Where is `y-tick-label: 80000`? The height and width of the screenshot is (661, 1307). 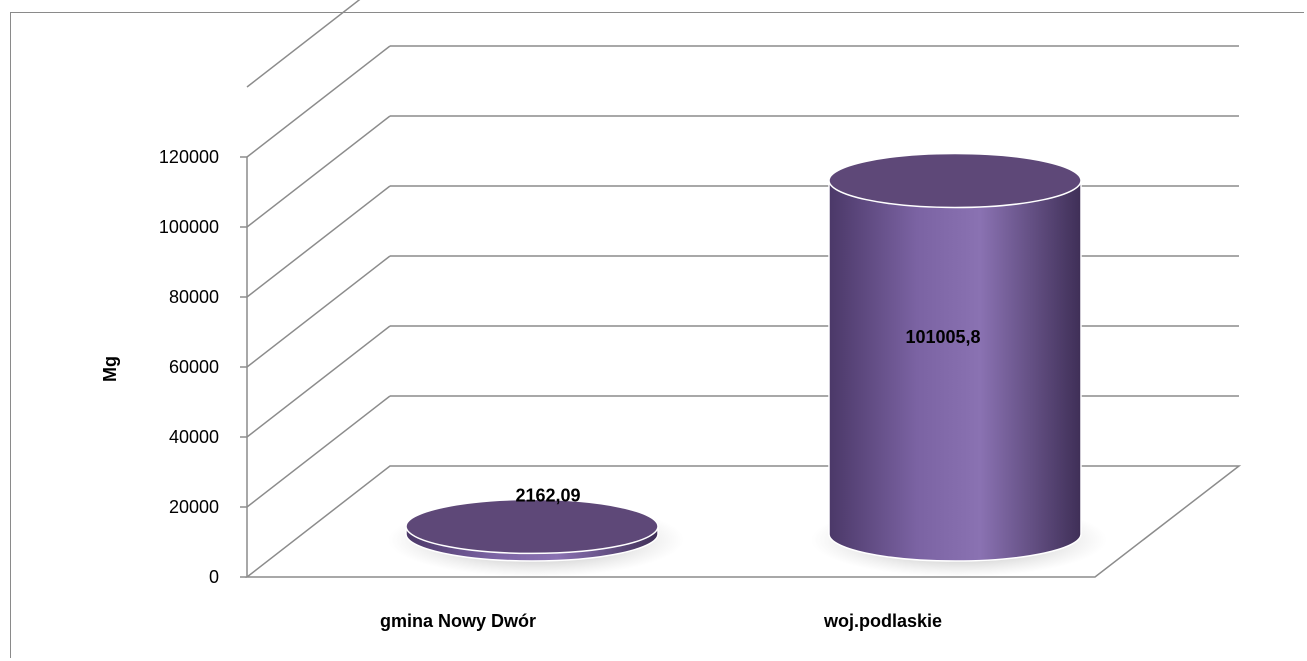 y-tick-label: 80000 is located at coordinates (194, 297).